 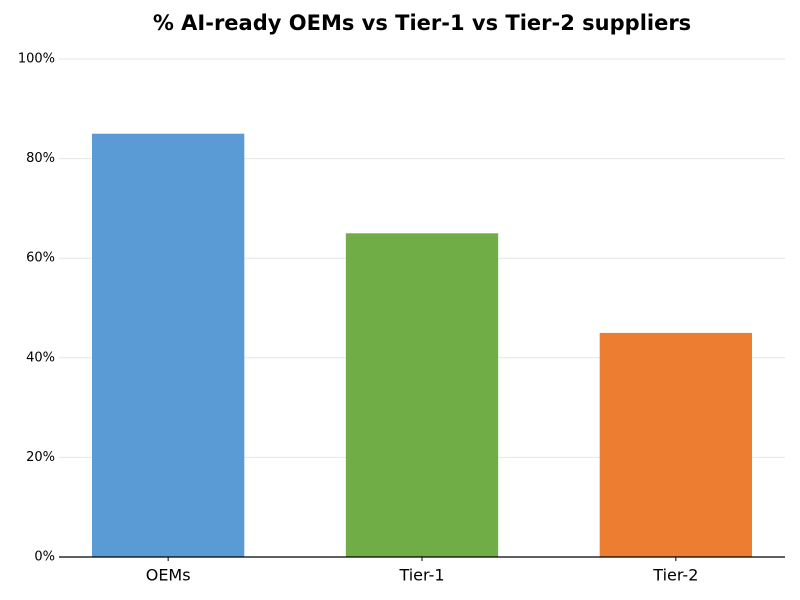 I want to click on y-tick-label: 0%, so click(x=44, y=557).